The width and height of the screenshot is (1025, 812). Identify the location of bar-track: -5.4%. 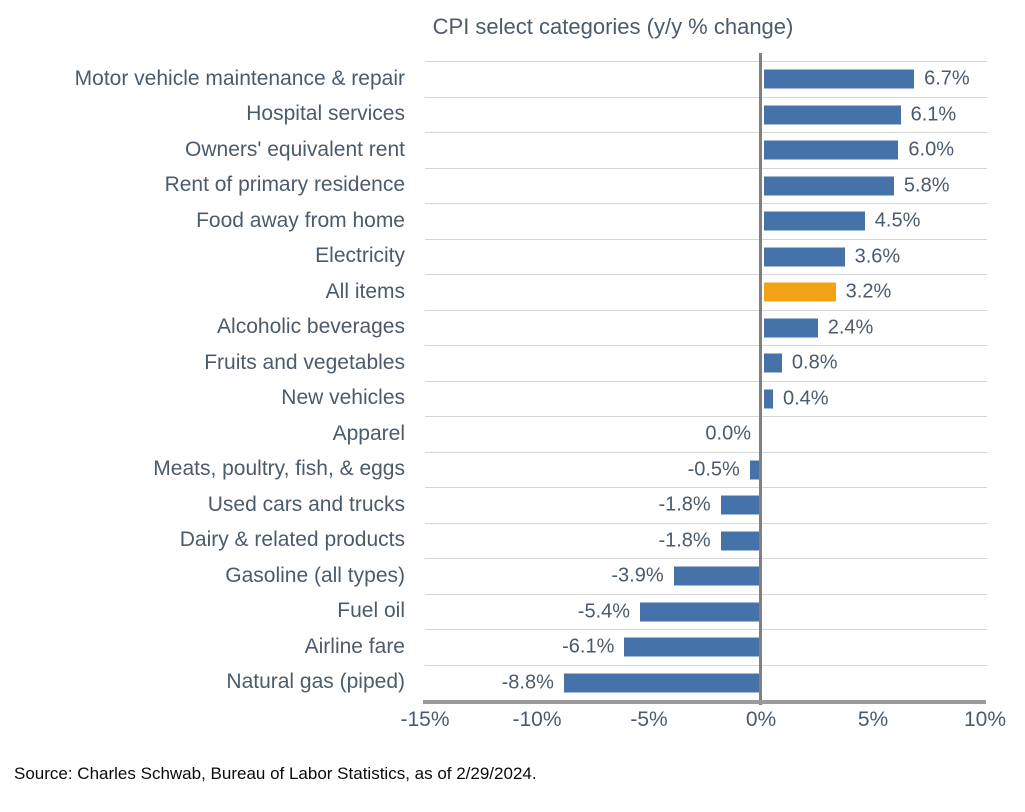
(706, 611).